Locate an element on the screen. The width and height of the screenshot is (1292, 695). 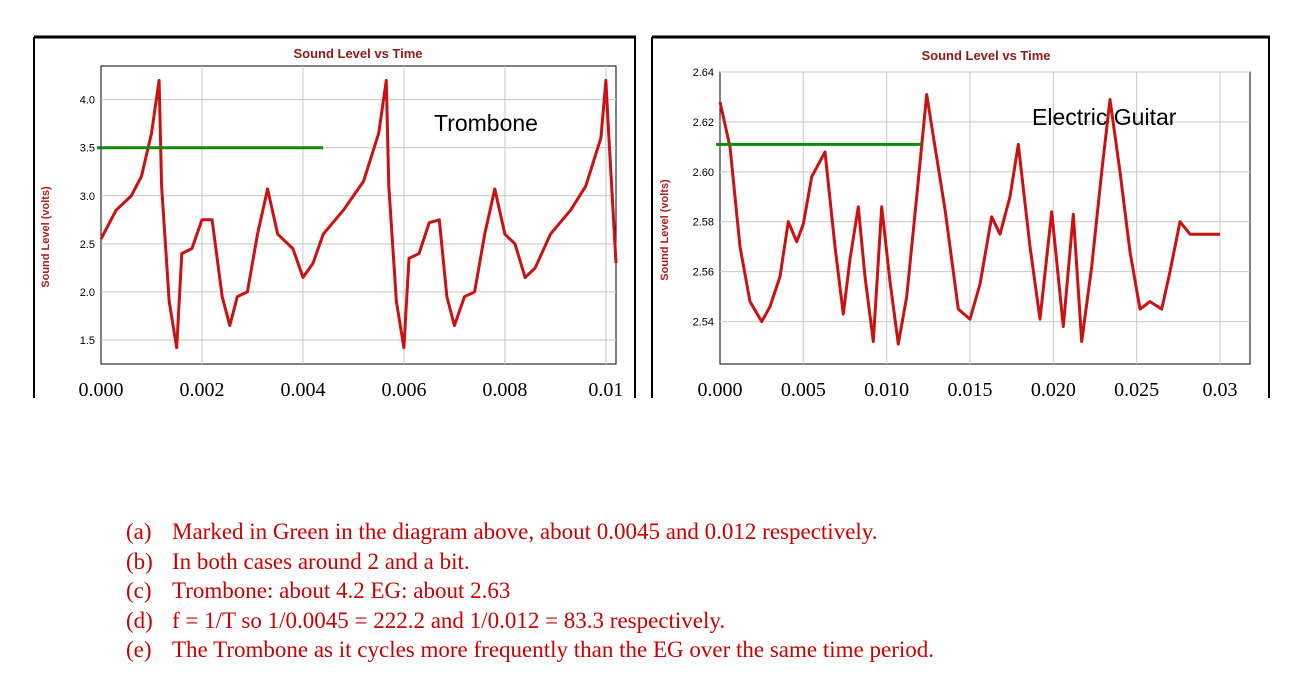
instrument-annotation: Trombone is located at coordinates (486, 123).